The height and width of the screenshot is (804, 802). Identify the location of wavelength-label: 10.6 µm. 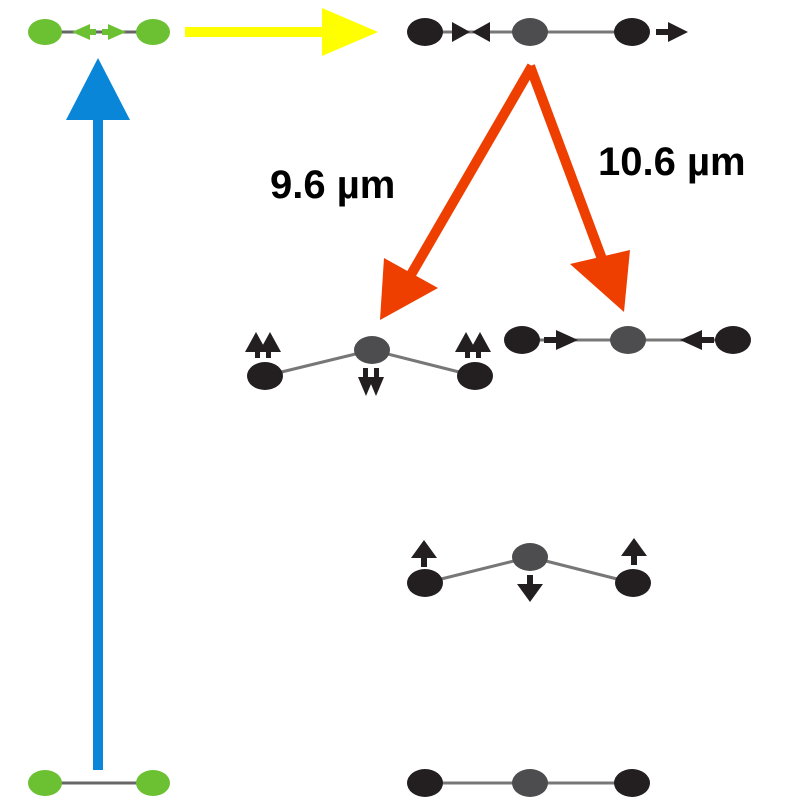
(672, 162).